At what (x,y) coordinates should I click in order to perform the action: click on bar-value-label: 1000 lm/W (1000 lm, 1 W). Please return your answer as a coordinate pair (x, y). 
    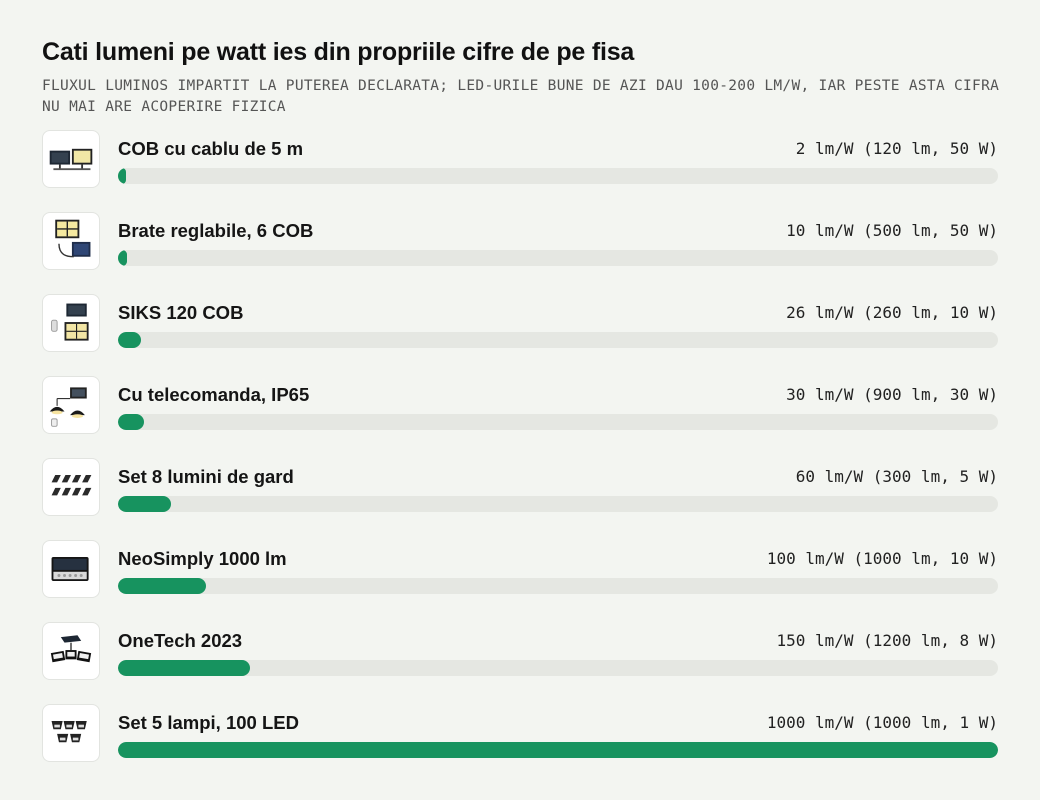
    Looking at the image, I should click on (882, 722).